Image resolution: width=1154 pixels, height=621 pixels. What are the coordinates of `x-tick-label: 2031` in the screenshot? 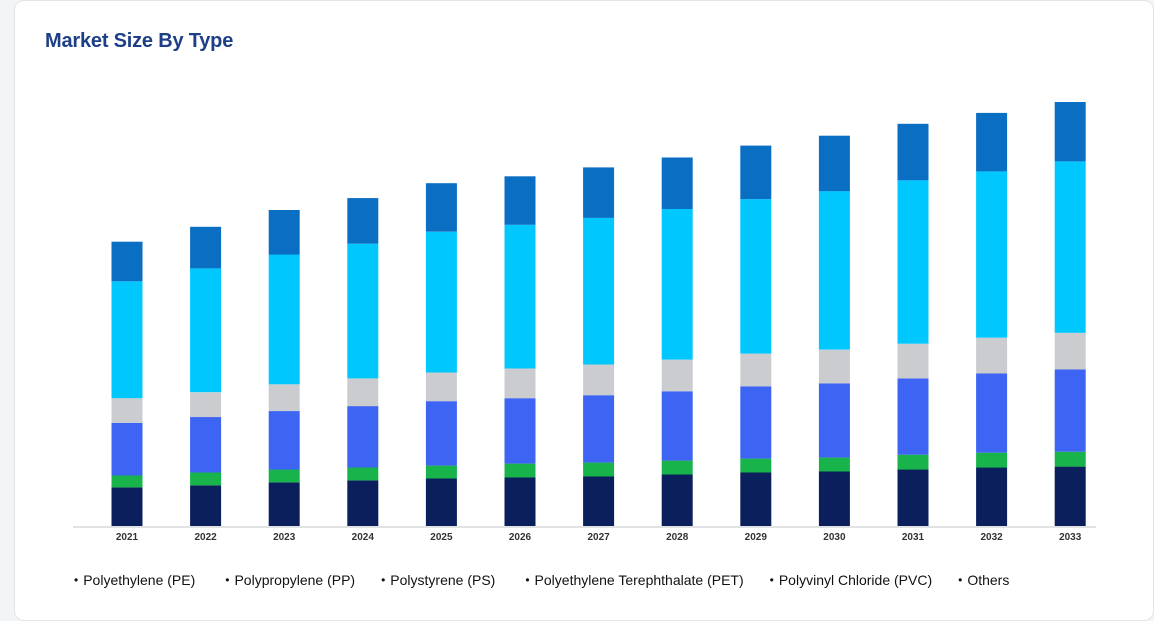 It's located at (913, 537).